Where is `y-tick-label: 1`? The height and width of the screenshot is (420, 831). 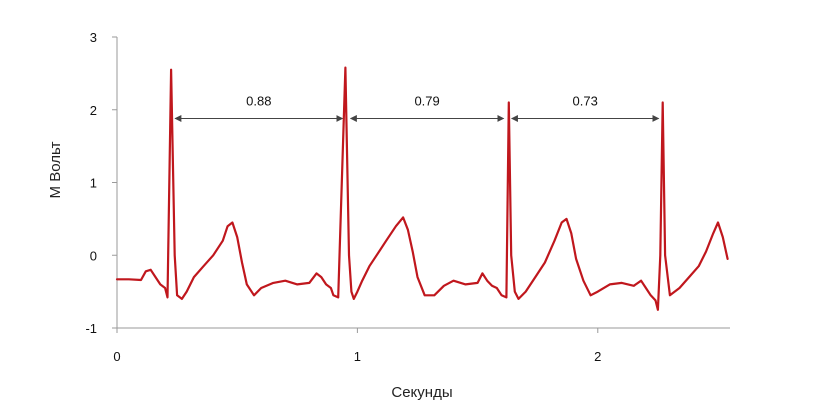
y-tick-label: 1 is located at coordinates (93, 183).